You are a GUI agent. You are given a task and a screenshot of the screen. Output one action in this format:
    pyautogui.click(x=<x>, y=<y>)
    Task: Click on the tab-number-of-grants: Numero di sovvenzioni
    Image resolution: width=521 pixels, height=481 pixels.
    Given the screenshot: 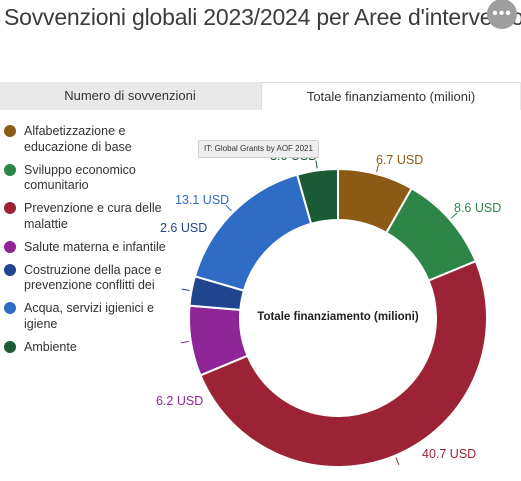 What is the action you would take?
    pyautogui.click(x=130, y=95)
    